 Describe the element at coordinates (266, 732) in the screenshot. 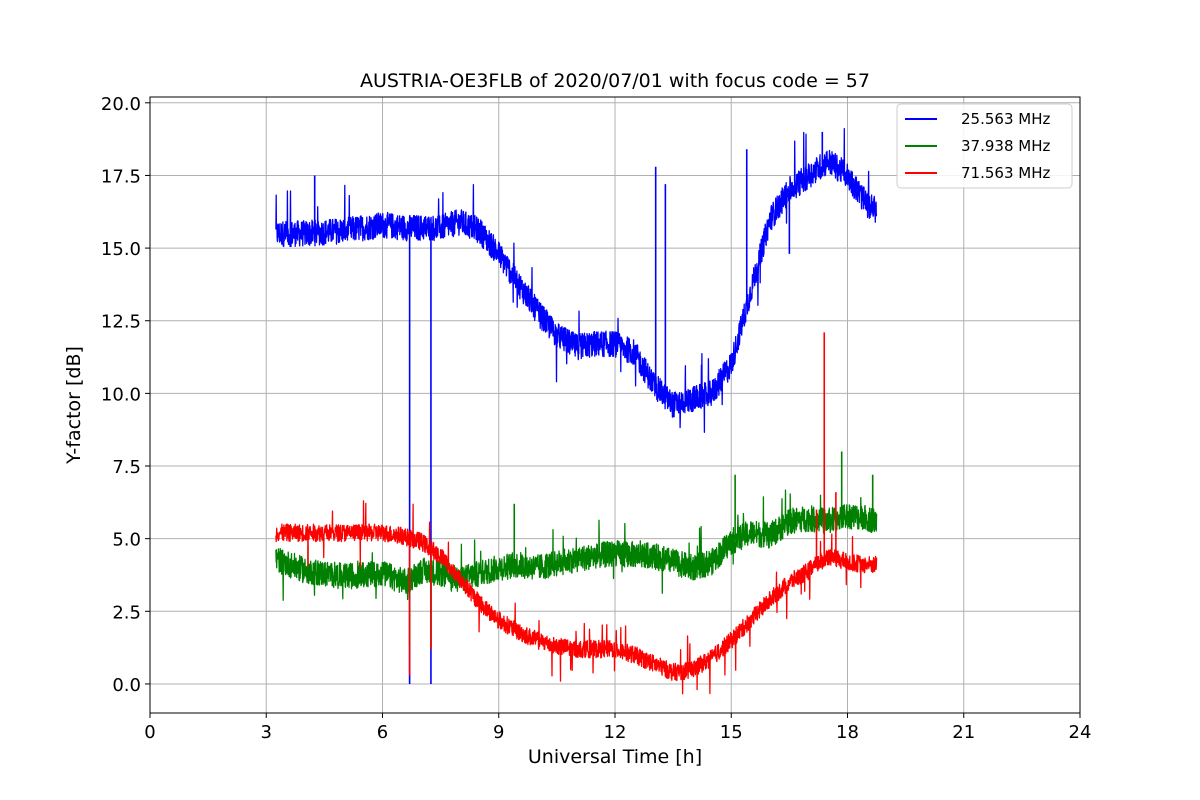

I see `x-tick-label: 3` at that location.